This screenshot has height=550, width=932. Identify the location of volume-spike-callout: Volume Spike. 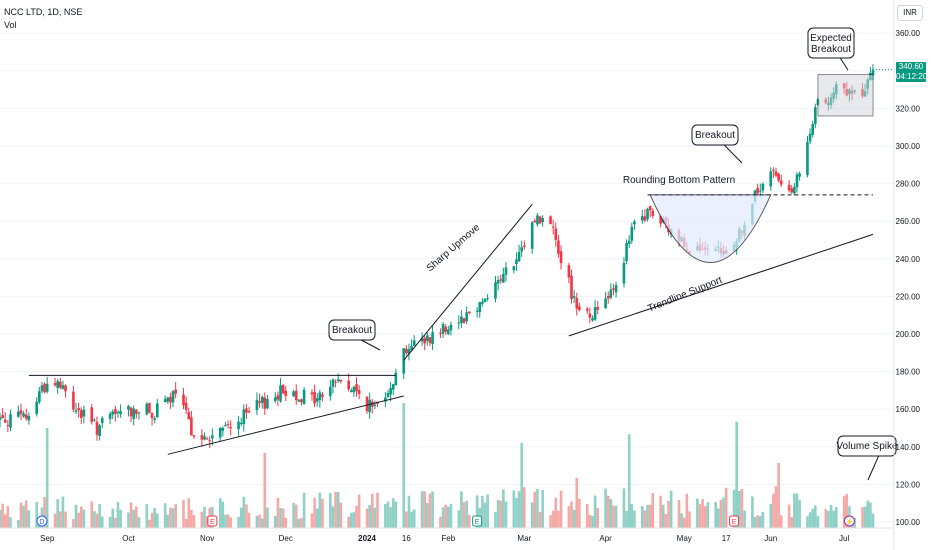
(867, 458).